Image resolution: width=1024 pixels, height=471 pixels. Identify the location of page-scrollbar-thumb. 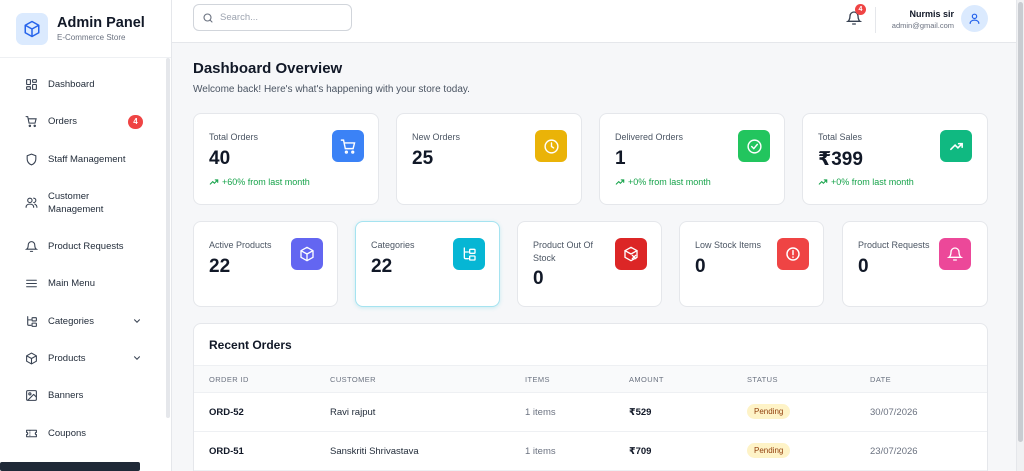
(1020, 222).